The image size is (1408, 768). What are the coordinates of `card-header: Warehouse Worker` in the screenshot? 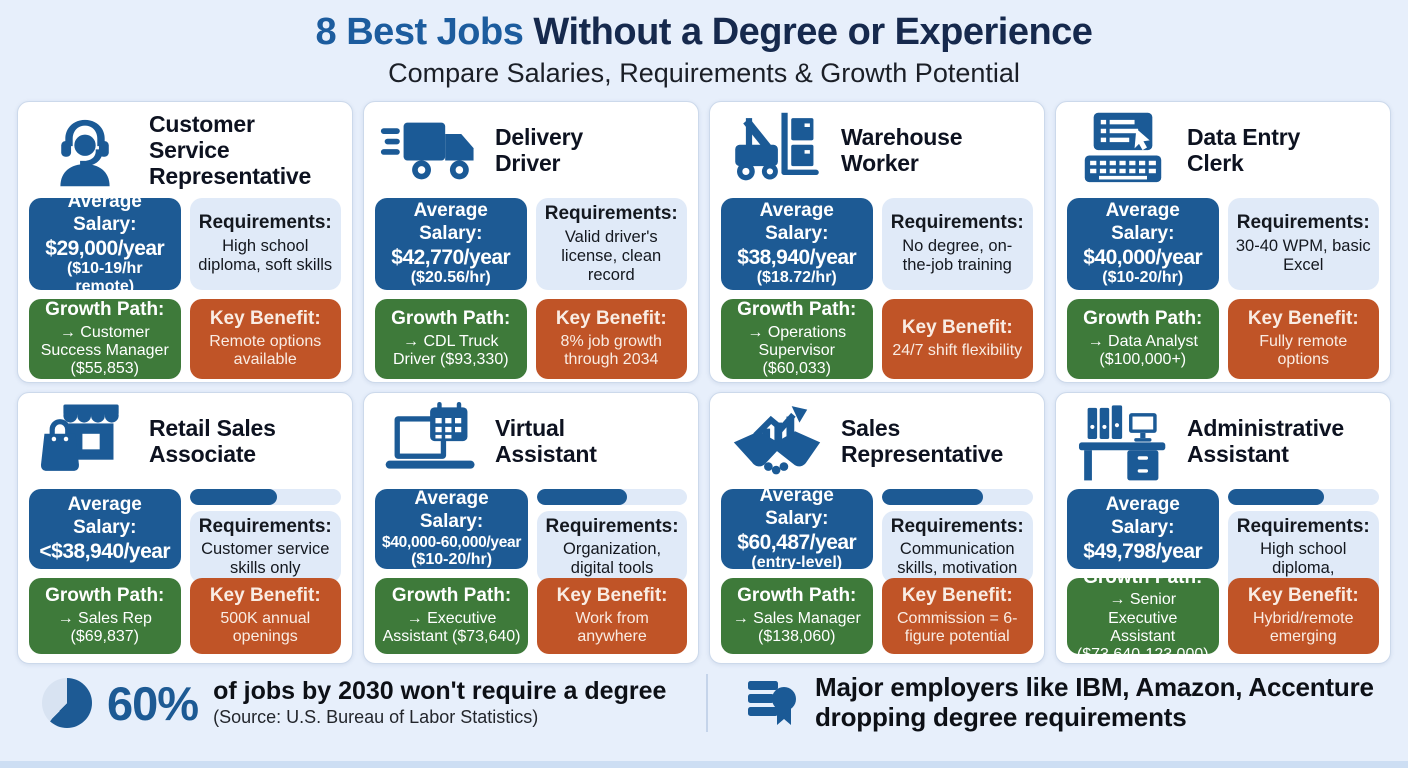 It's located at (877, 151).